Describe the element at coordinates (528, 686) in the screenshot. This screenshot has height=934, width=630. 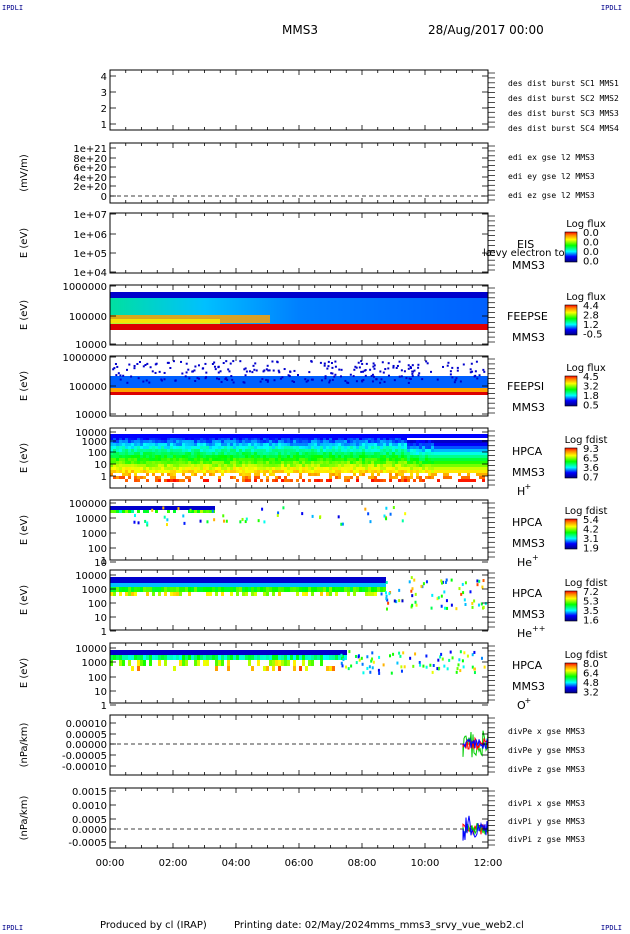
I see `spacecraft-label: MMS3` at that location.